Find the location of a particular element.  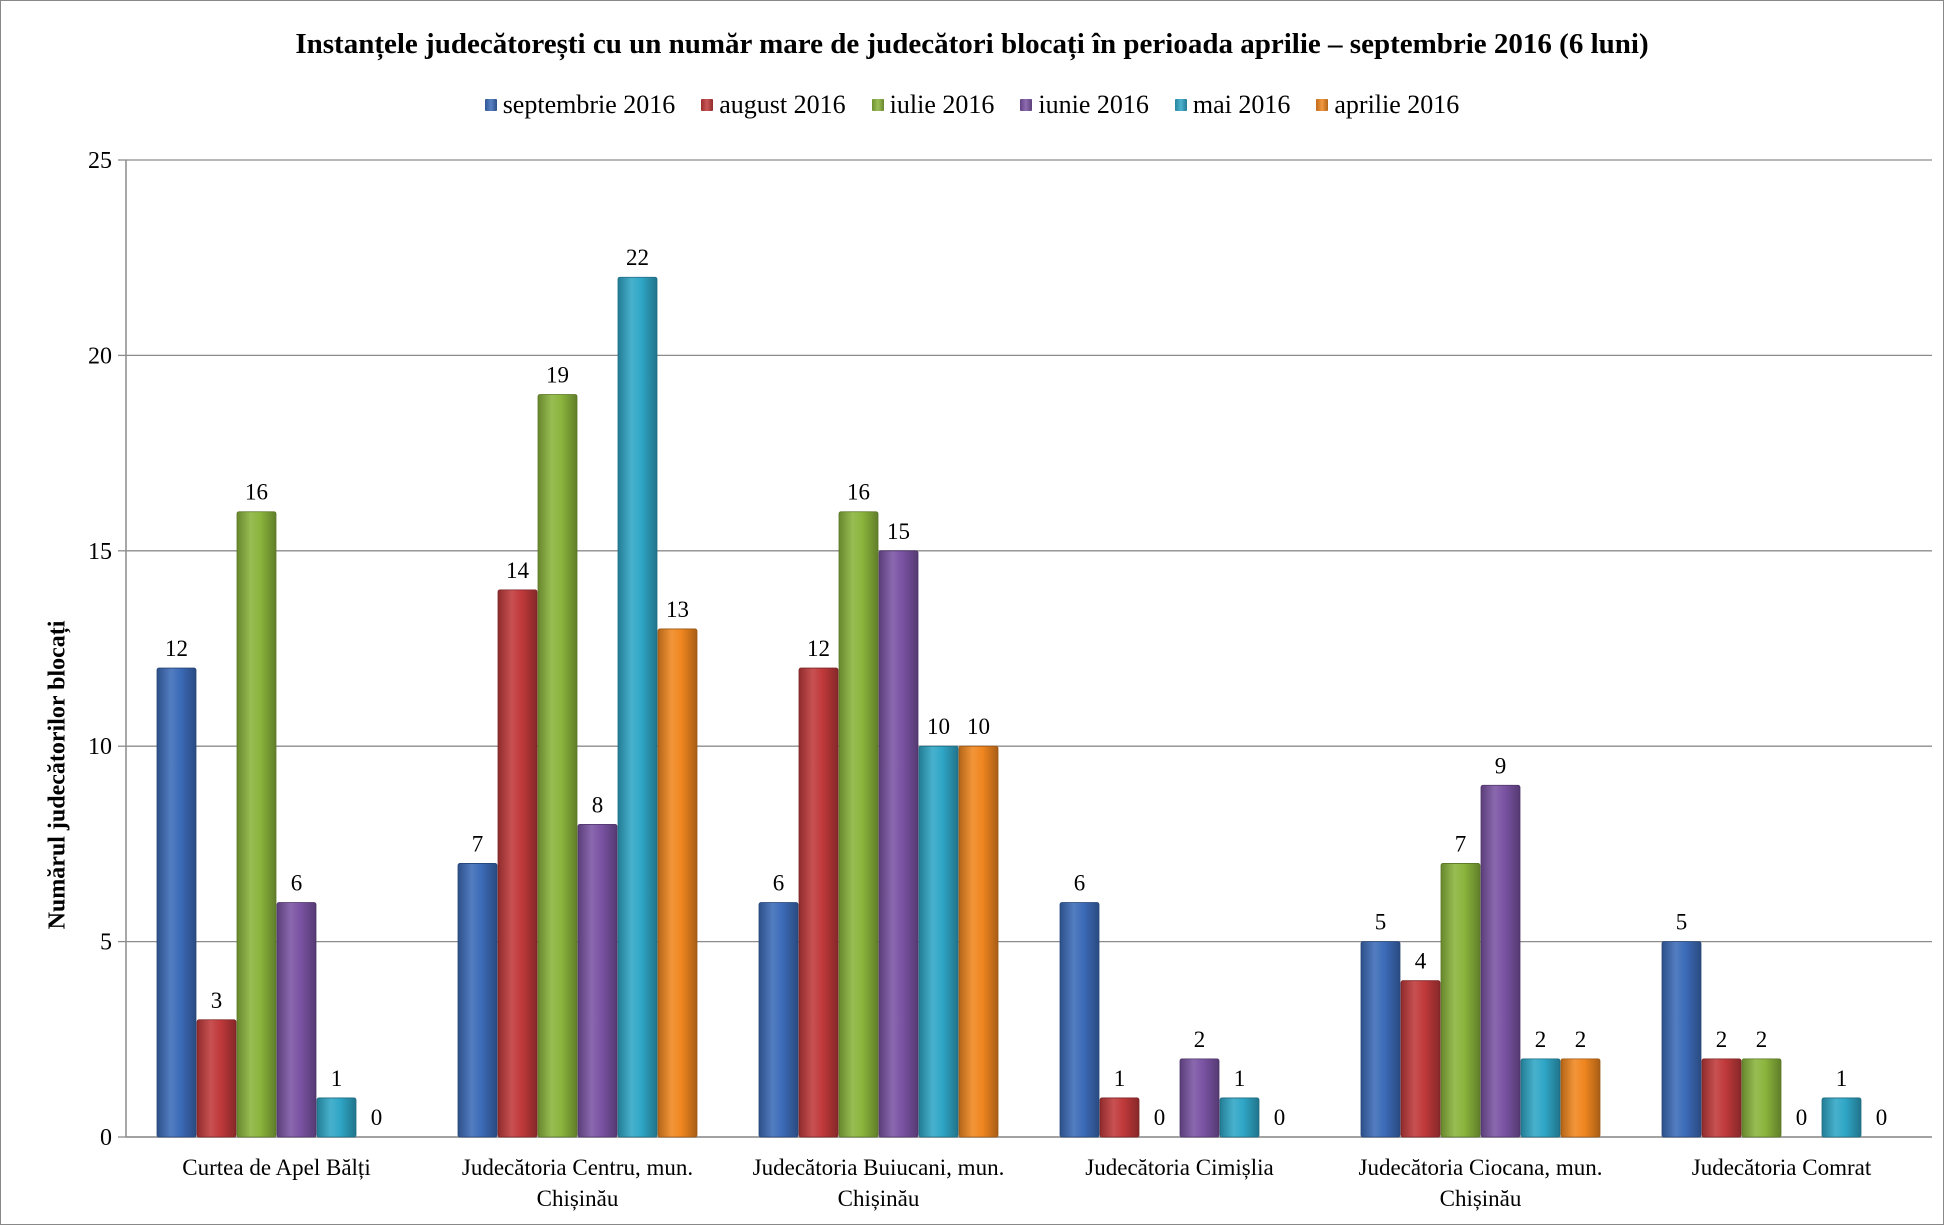

legend-label: aprilie 2016 is located at coordinates (1397, 104).